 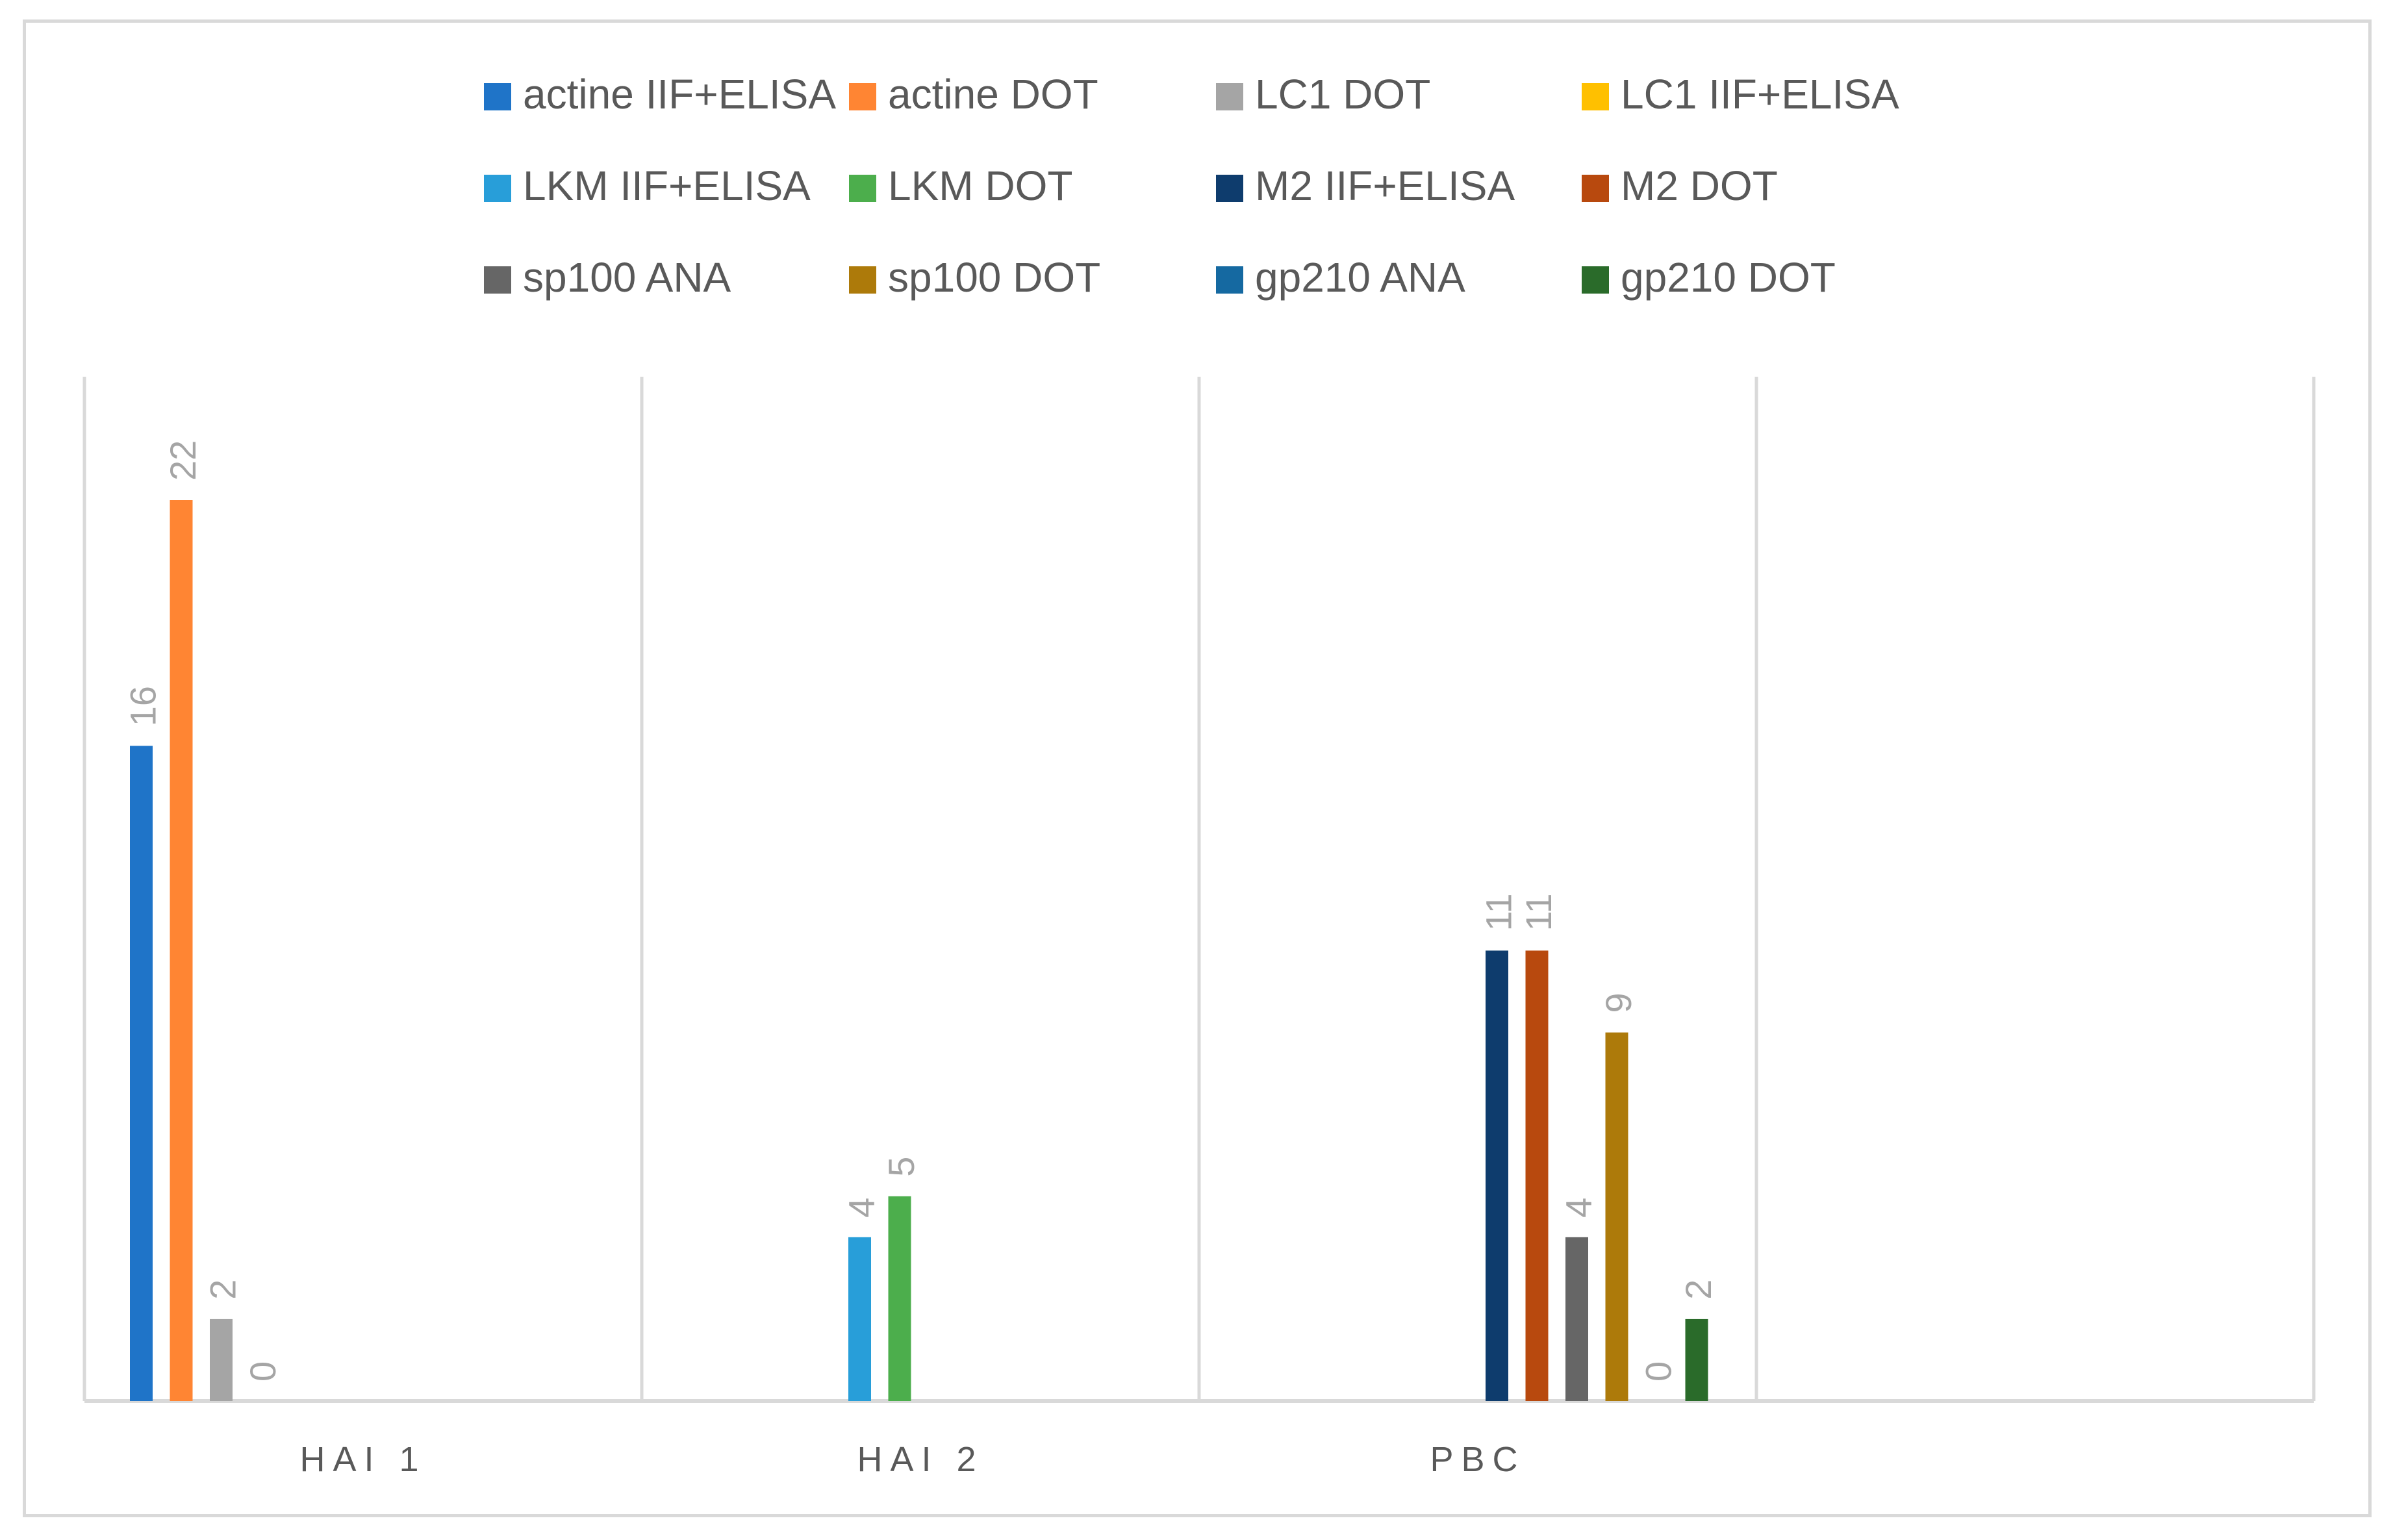 I want to click on legend-label: actine DOT, so click(x=993, y=95).